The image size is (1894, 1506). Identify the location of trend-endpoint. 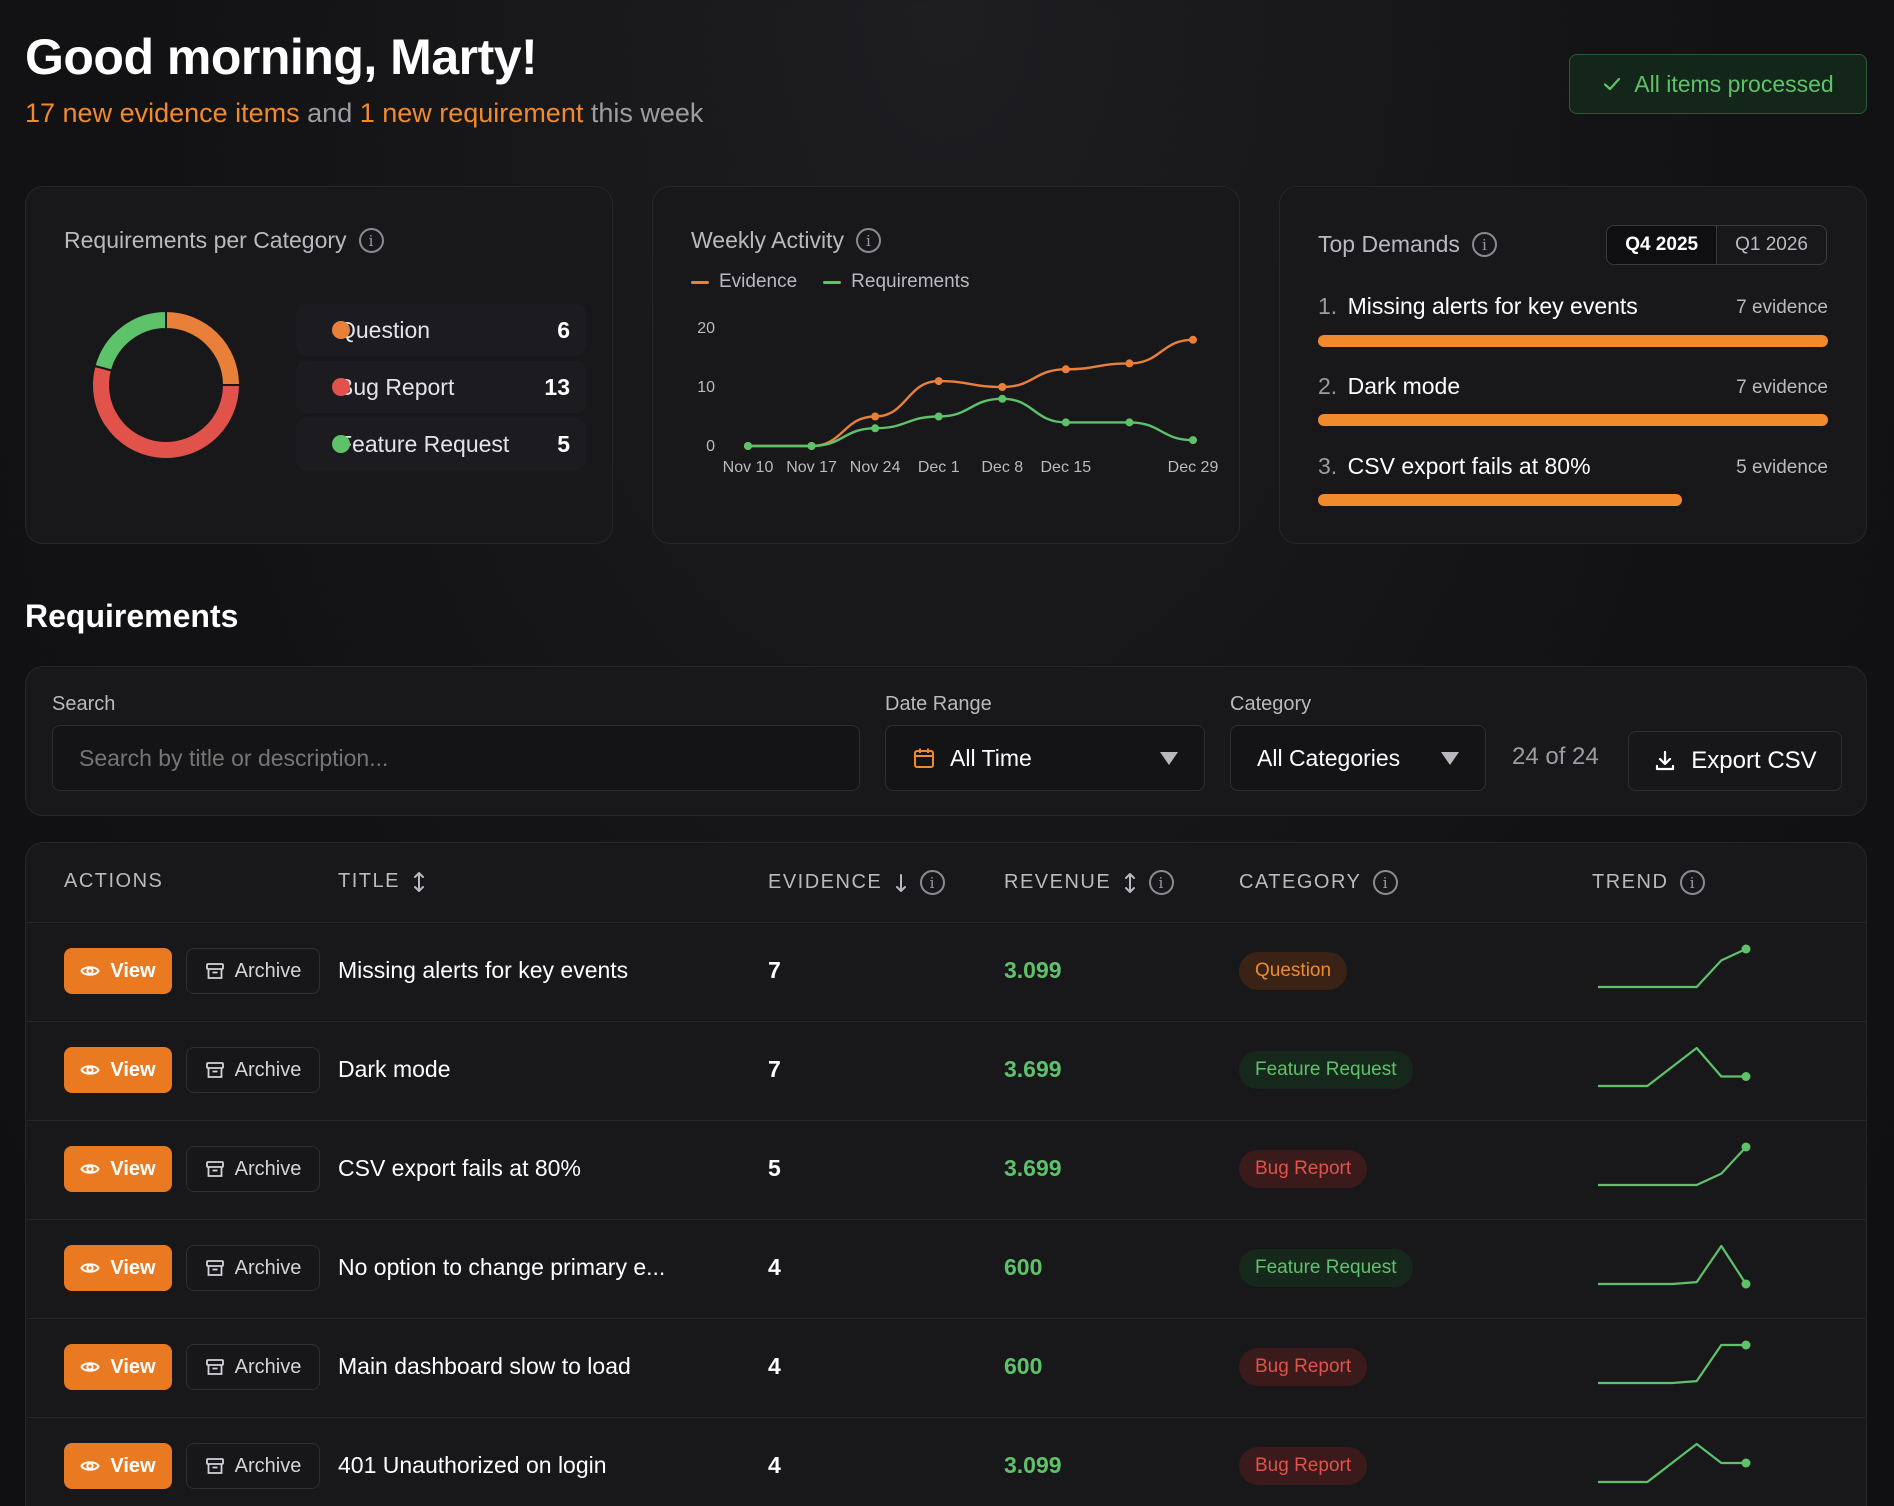
(1746, 1147).